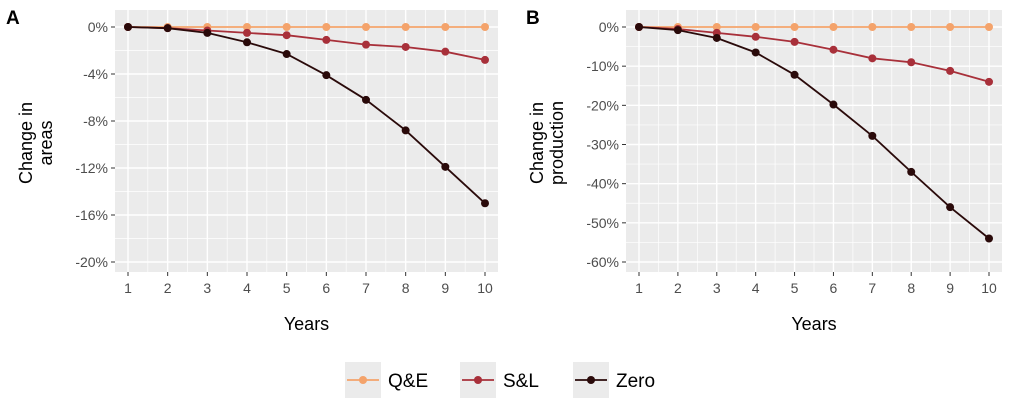  What do you see at coordinates (602, 145) in the screenshot?
I see `y-tick-label: -30%` at bounding box center [602, 145].